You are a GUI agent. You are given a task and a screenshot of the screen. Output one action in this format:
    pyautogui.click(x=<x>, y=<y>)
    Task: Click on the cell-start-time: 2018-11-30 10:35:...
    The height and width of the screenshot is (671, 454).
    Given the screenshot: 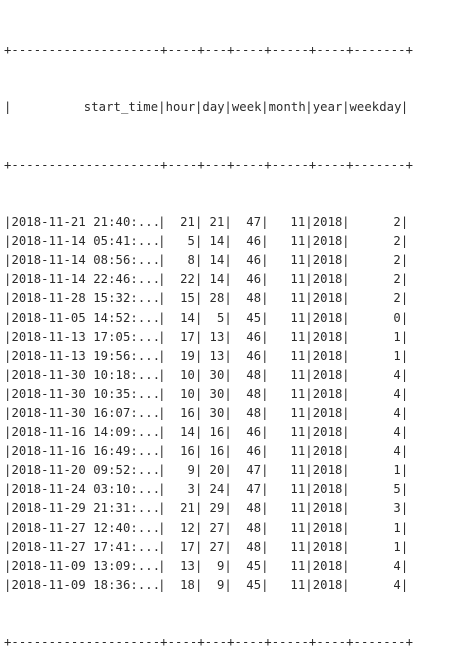 What is the action you would take?
    pyautogui.click(x=86, y=393)
    